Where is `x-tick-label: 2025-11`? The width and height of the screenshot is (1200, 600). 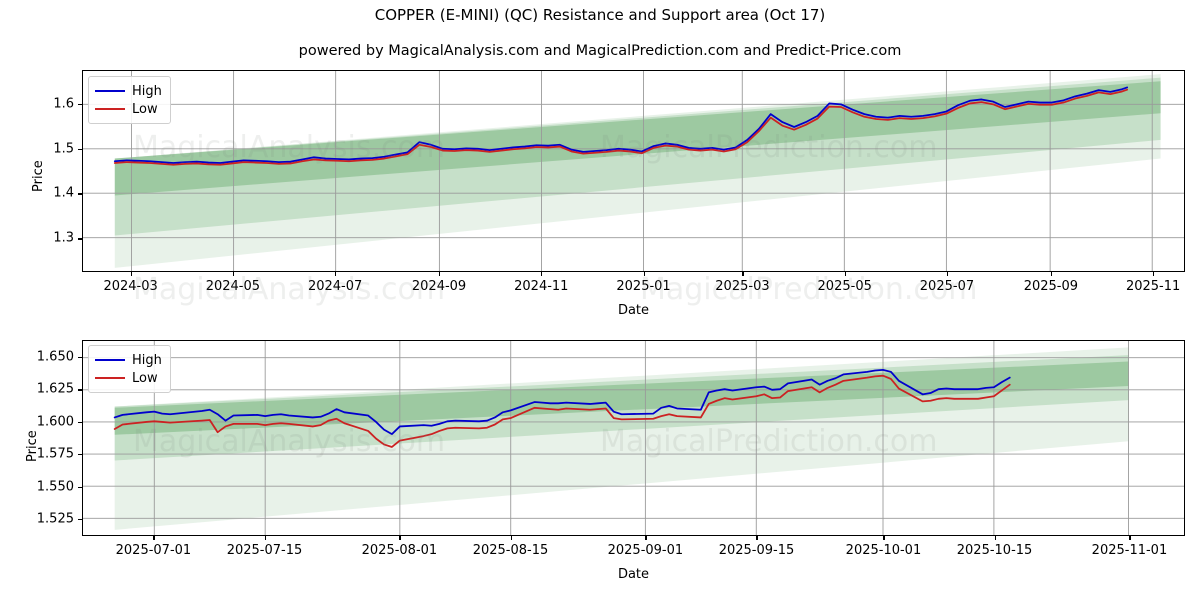
x-tick-label: 2025-11 is located at coordinates (1153, 286).